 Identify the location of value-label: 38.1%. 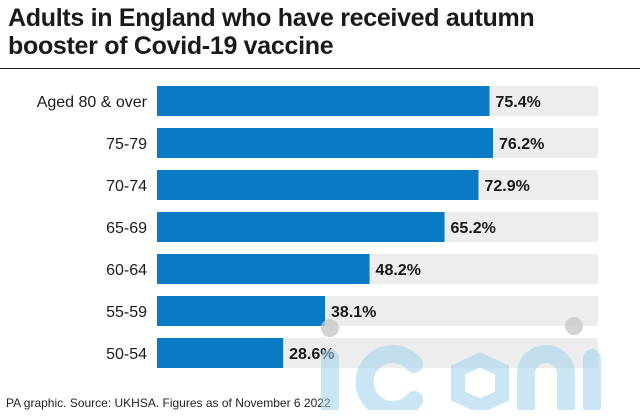
(353, 312).